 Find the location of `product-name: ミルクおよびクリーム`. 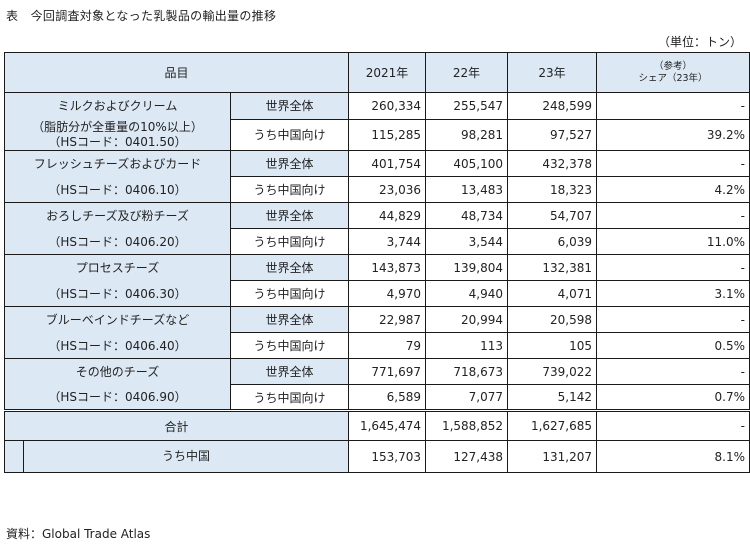

product-name: ミルクおよびクリーム is located at coordinates (117, 105).